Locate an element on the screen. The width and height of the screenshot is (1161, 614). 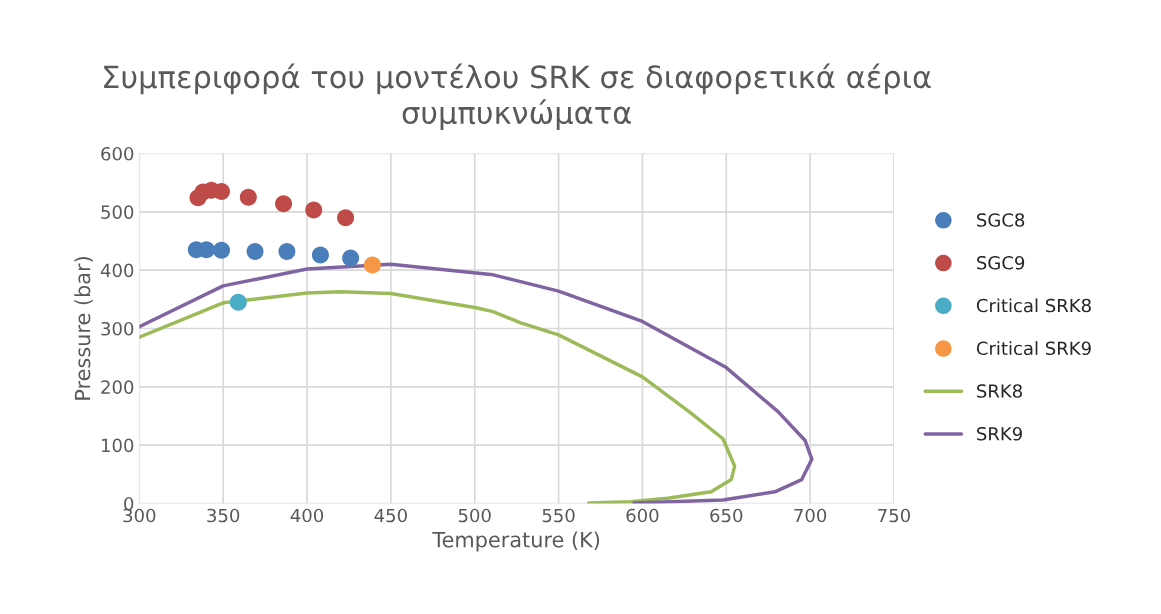
x-tick-label: 450 is located at coordinates (390, 515).